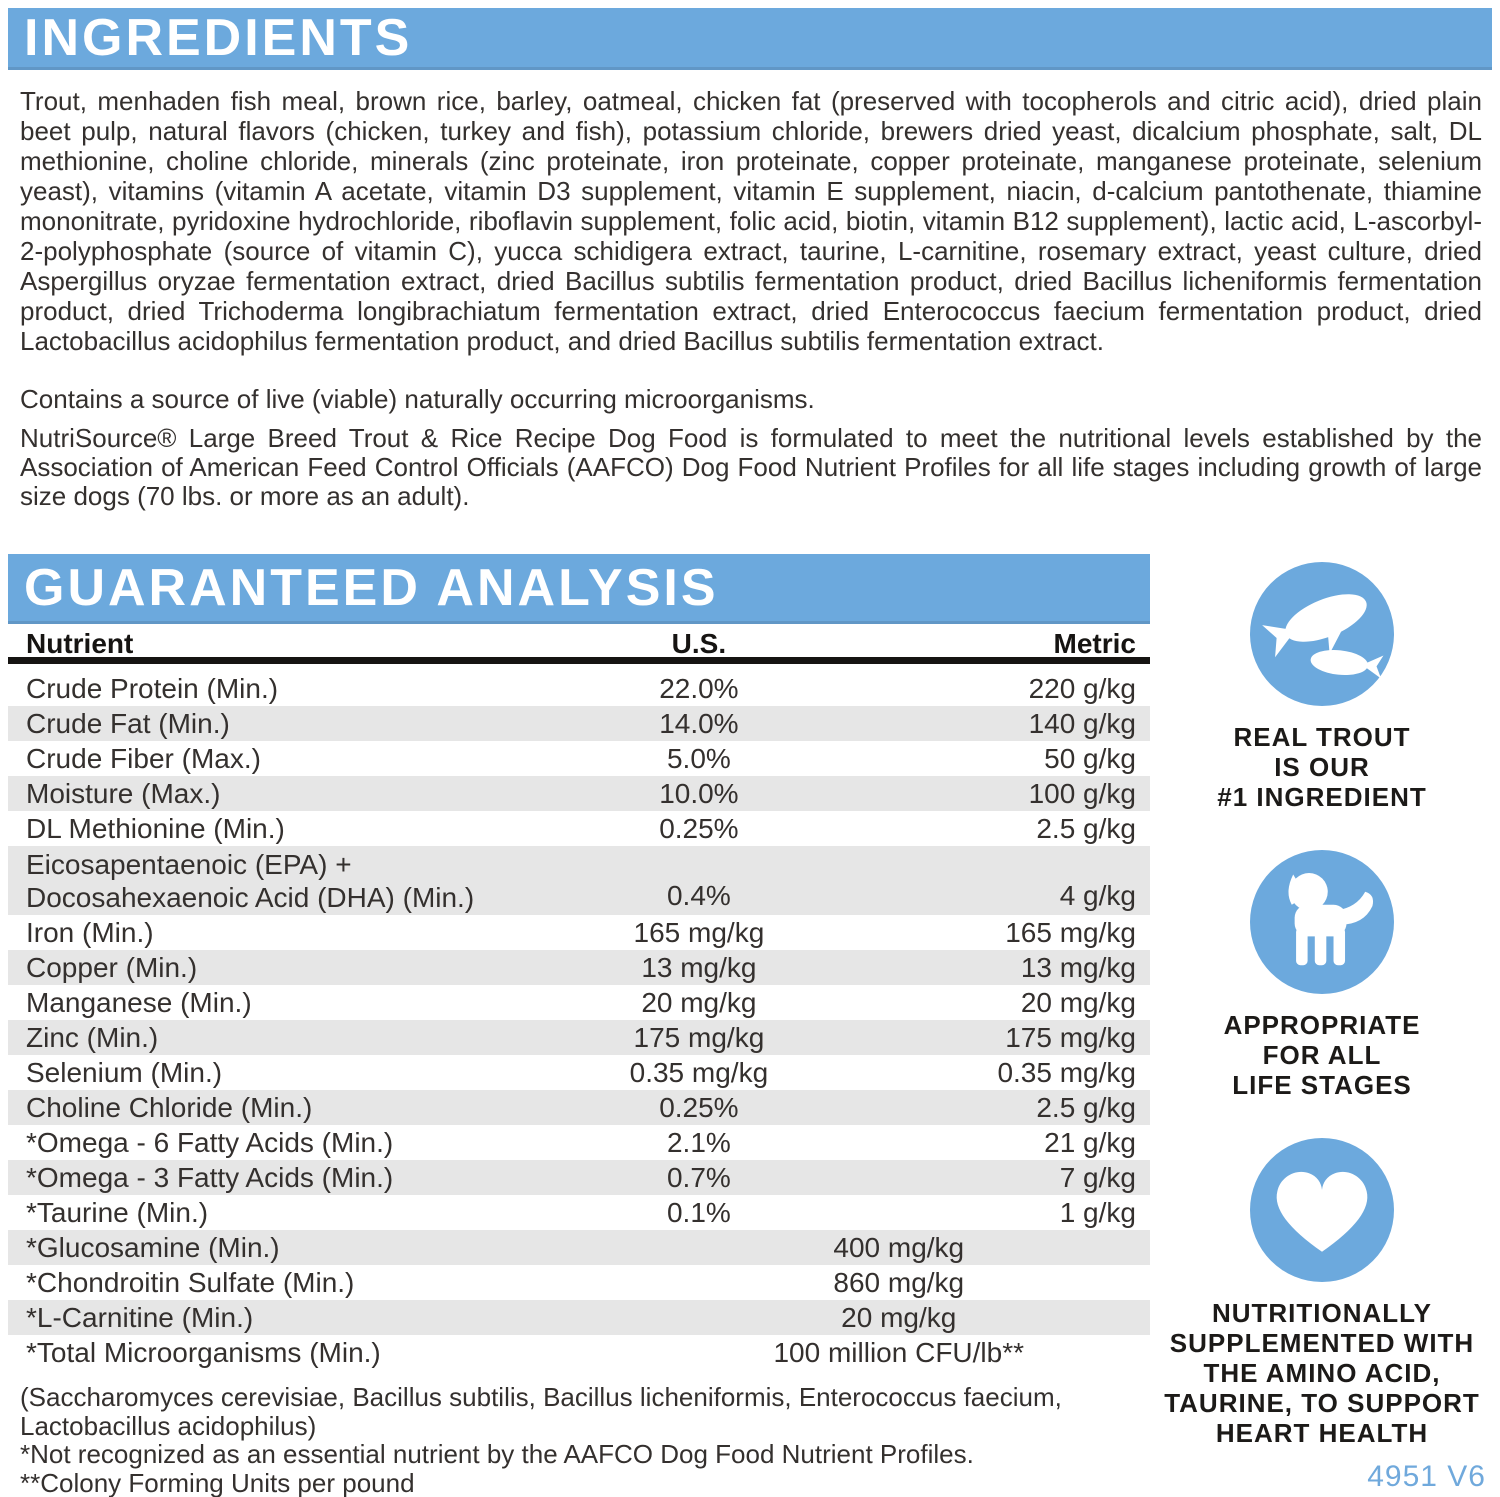 The width and height of the screenshot is (1500, 1497). Describe the element at coordinates (698, 1142) in the screenshot. I see `nutrient-us-value: 2.1%` at that location.